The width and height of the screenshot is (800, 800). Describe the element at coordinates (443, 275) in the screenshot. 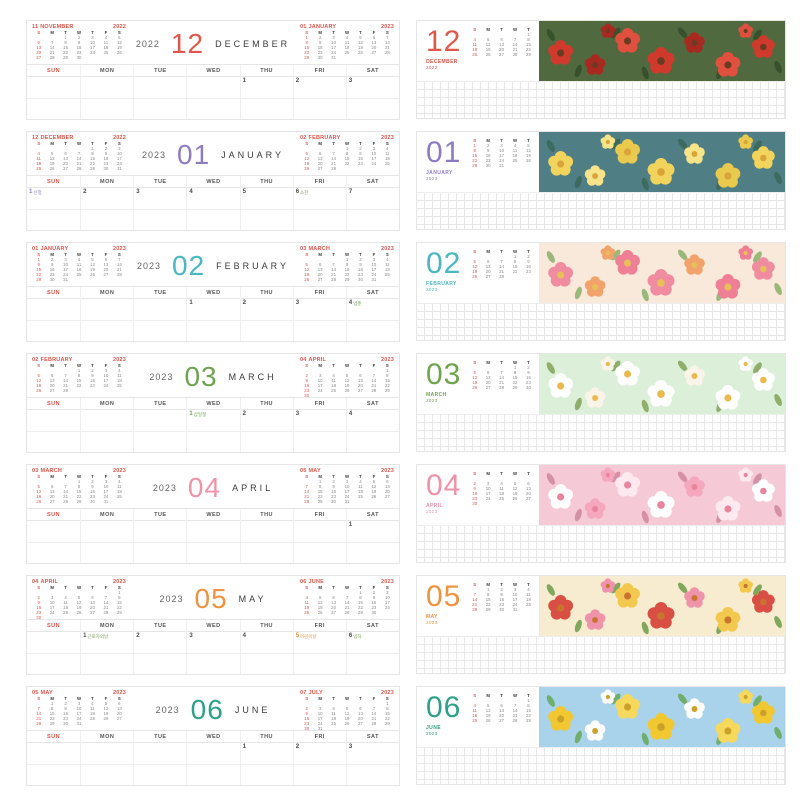

I see `card-number-block: 02 FEBRUARY 2023` at that location.